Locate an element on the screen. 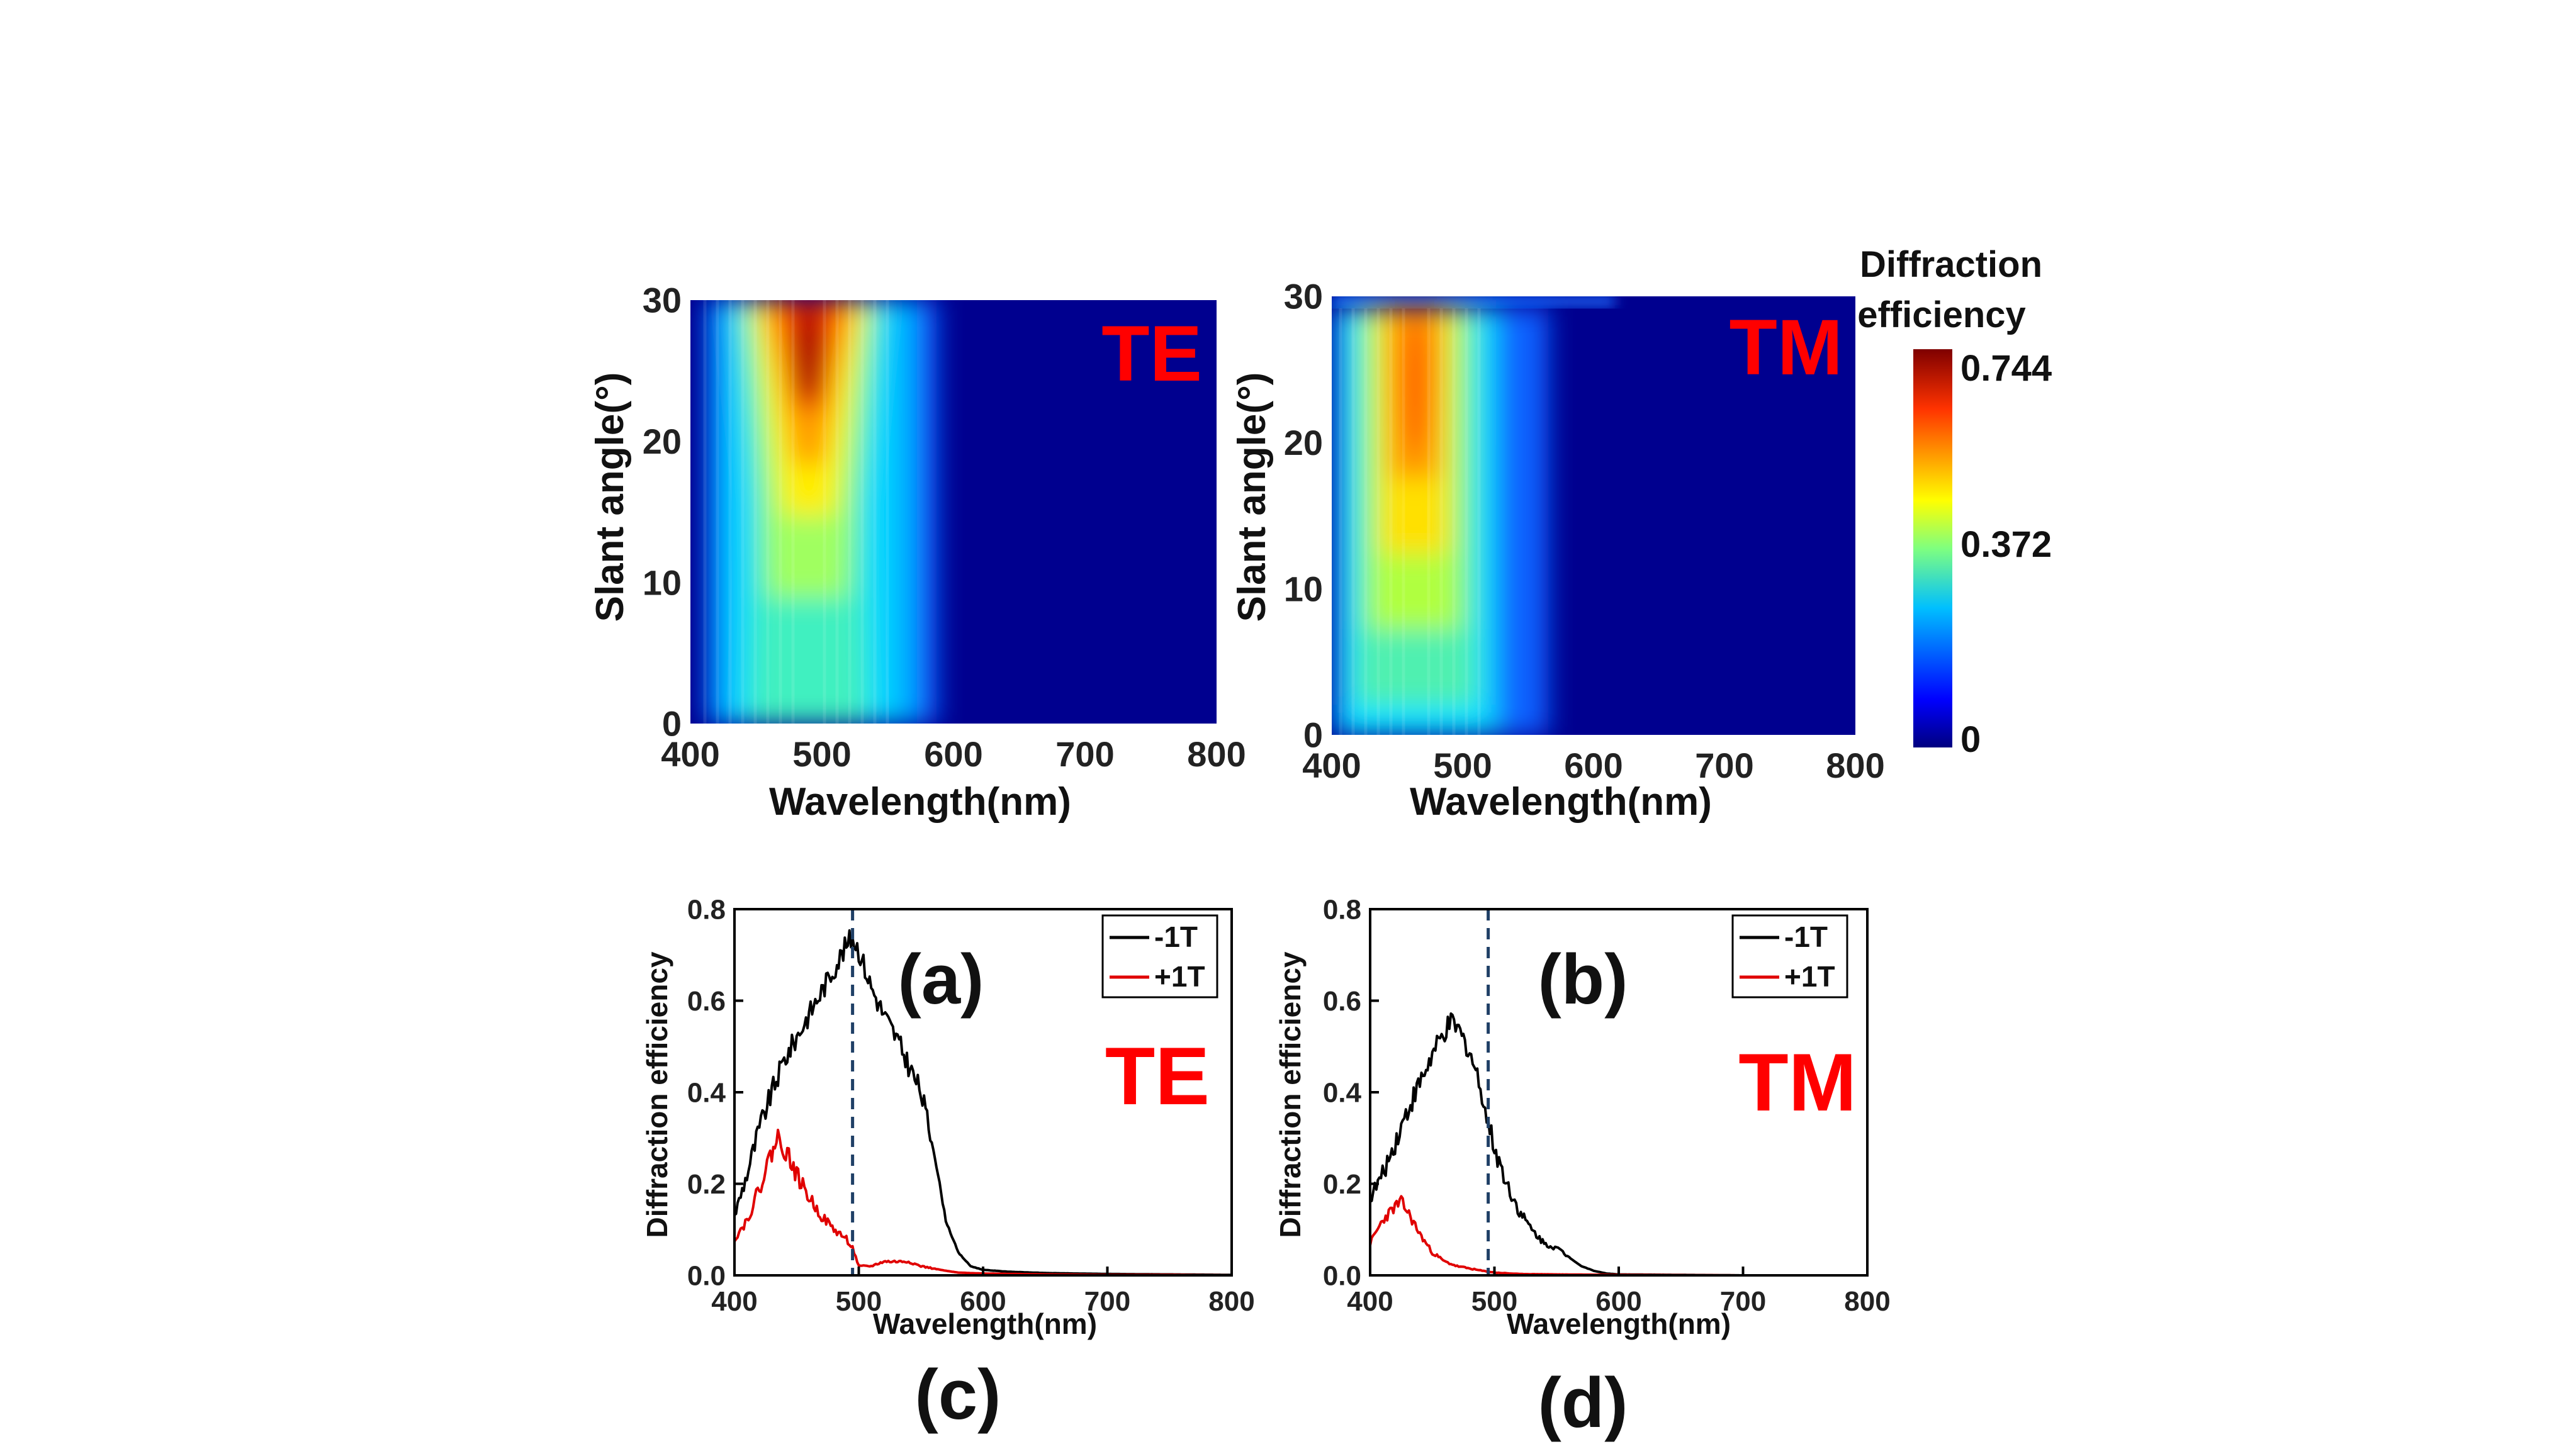 The height and width of the screenshot is (1449, 2576). legend-c-label-1: +1T is located at coordinates (1179, 976).